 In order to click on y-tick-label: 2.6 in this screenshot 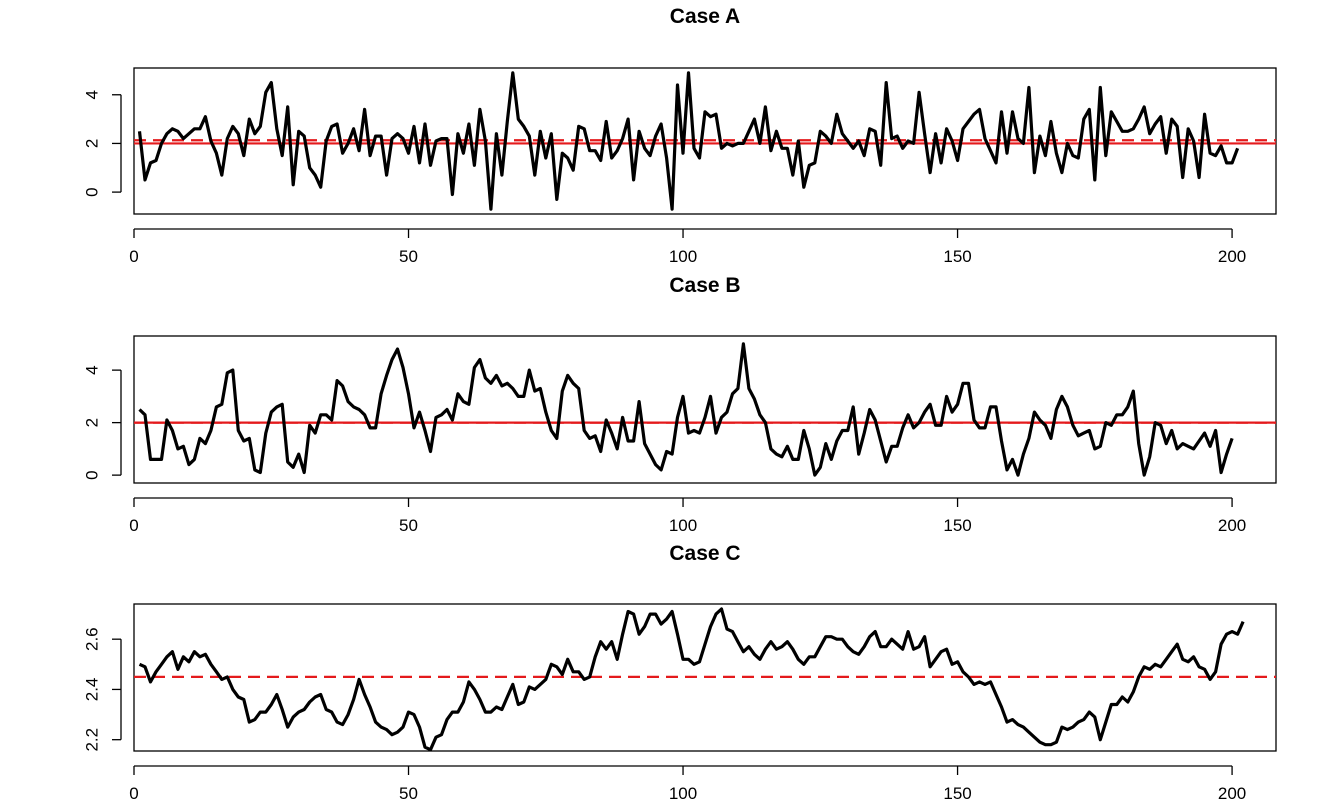, I will do `click(92, 639)`.